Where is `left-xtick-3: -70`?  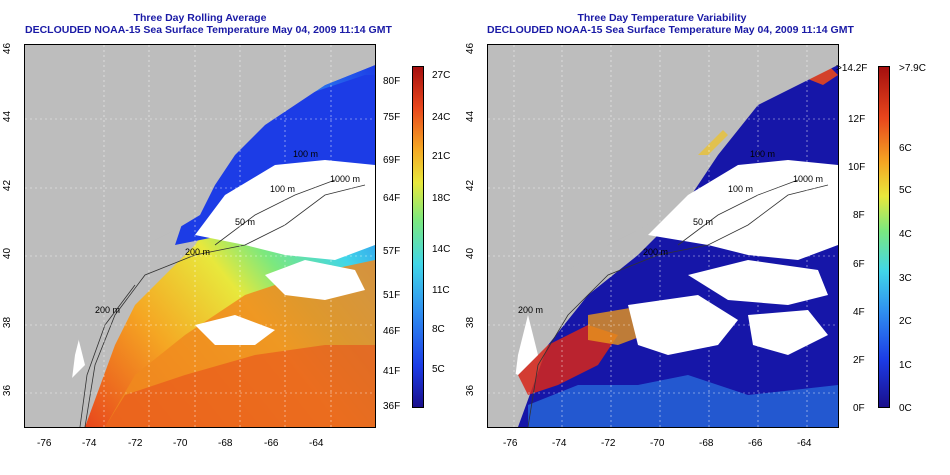
left-xtick-3: -70 is located at coordinates (180, 443).